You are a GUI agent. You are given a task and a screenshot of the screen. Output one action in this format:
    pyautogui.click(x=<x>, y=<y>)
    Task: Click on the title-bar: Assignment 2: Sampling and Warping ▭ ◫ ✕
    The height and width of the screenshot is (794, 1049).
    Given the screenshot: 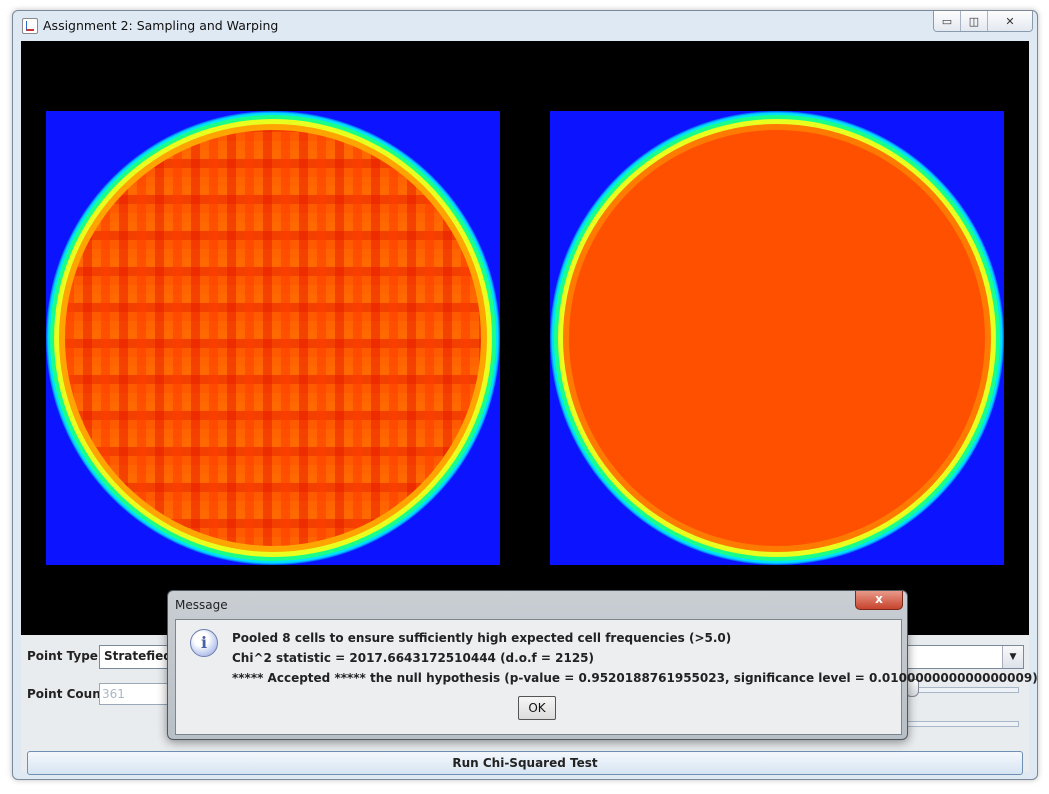 What is the action you would take?
    pyautogui.click(x=525, y=26)
    